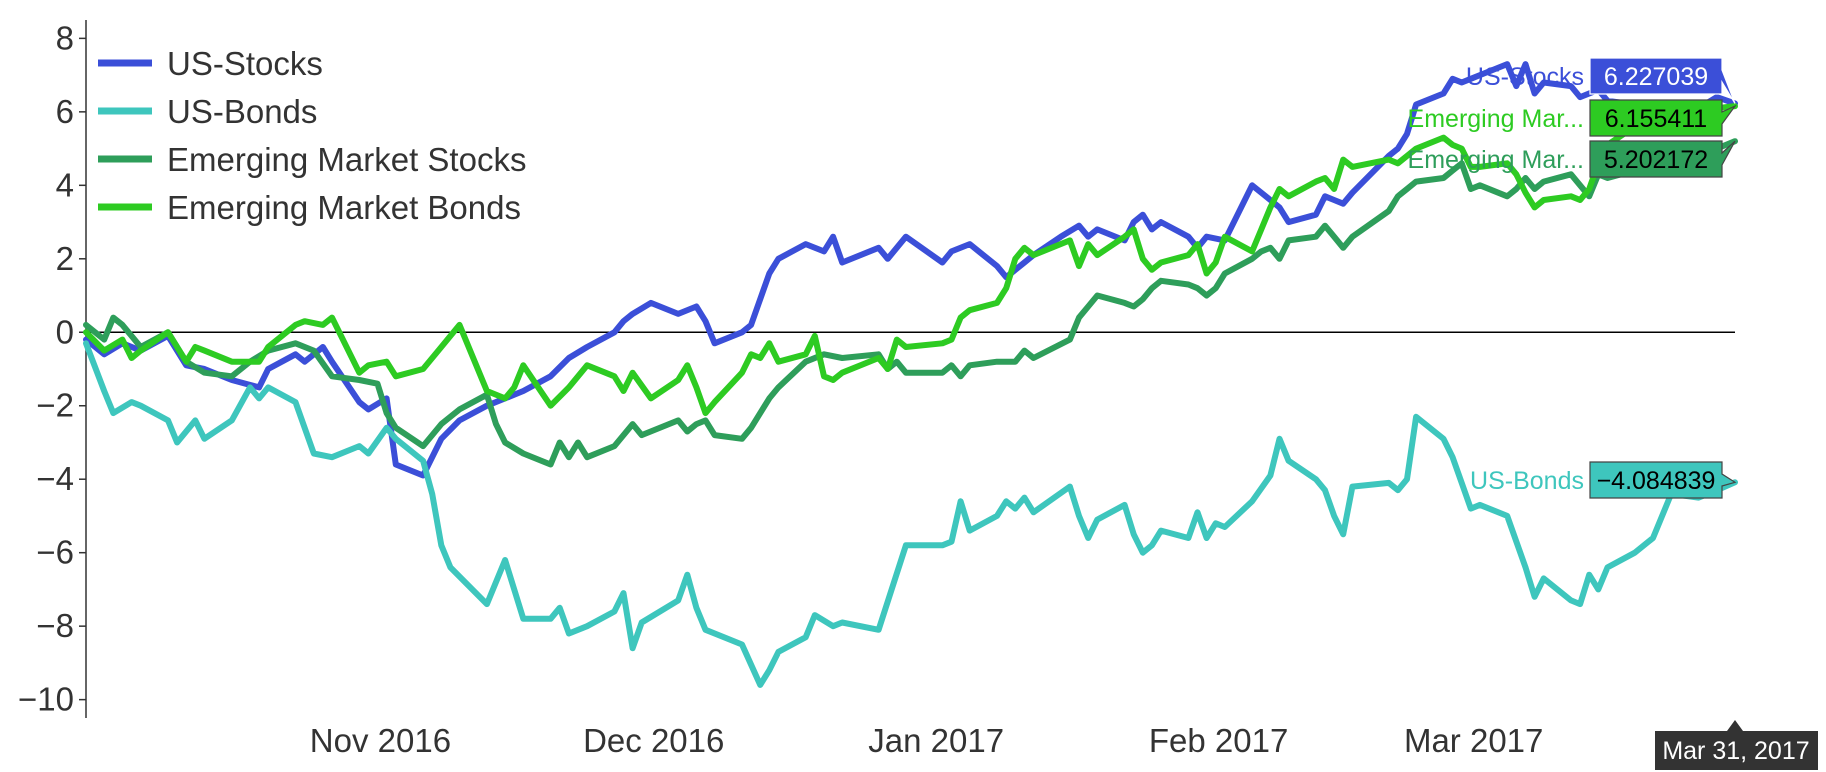  What do you see at coordinates (55, 625) in the screenshot?
I see `y-tick-label: −8` at bounding box center [55, 625].